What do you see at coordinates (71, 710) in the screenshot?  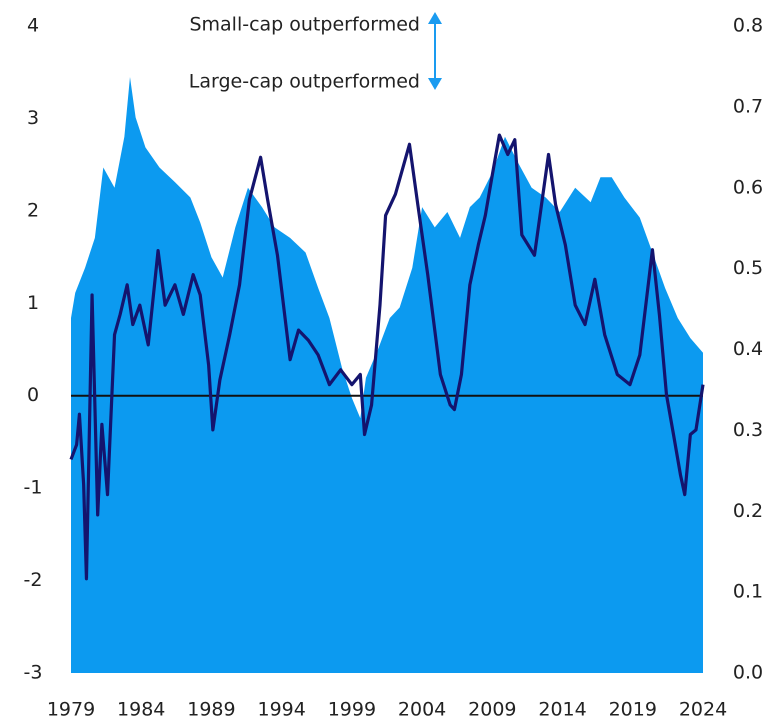 I see `x-tick-label: 1979` at bounding box center [71, 710].